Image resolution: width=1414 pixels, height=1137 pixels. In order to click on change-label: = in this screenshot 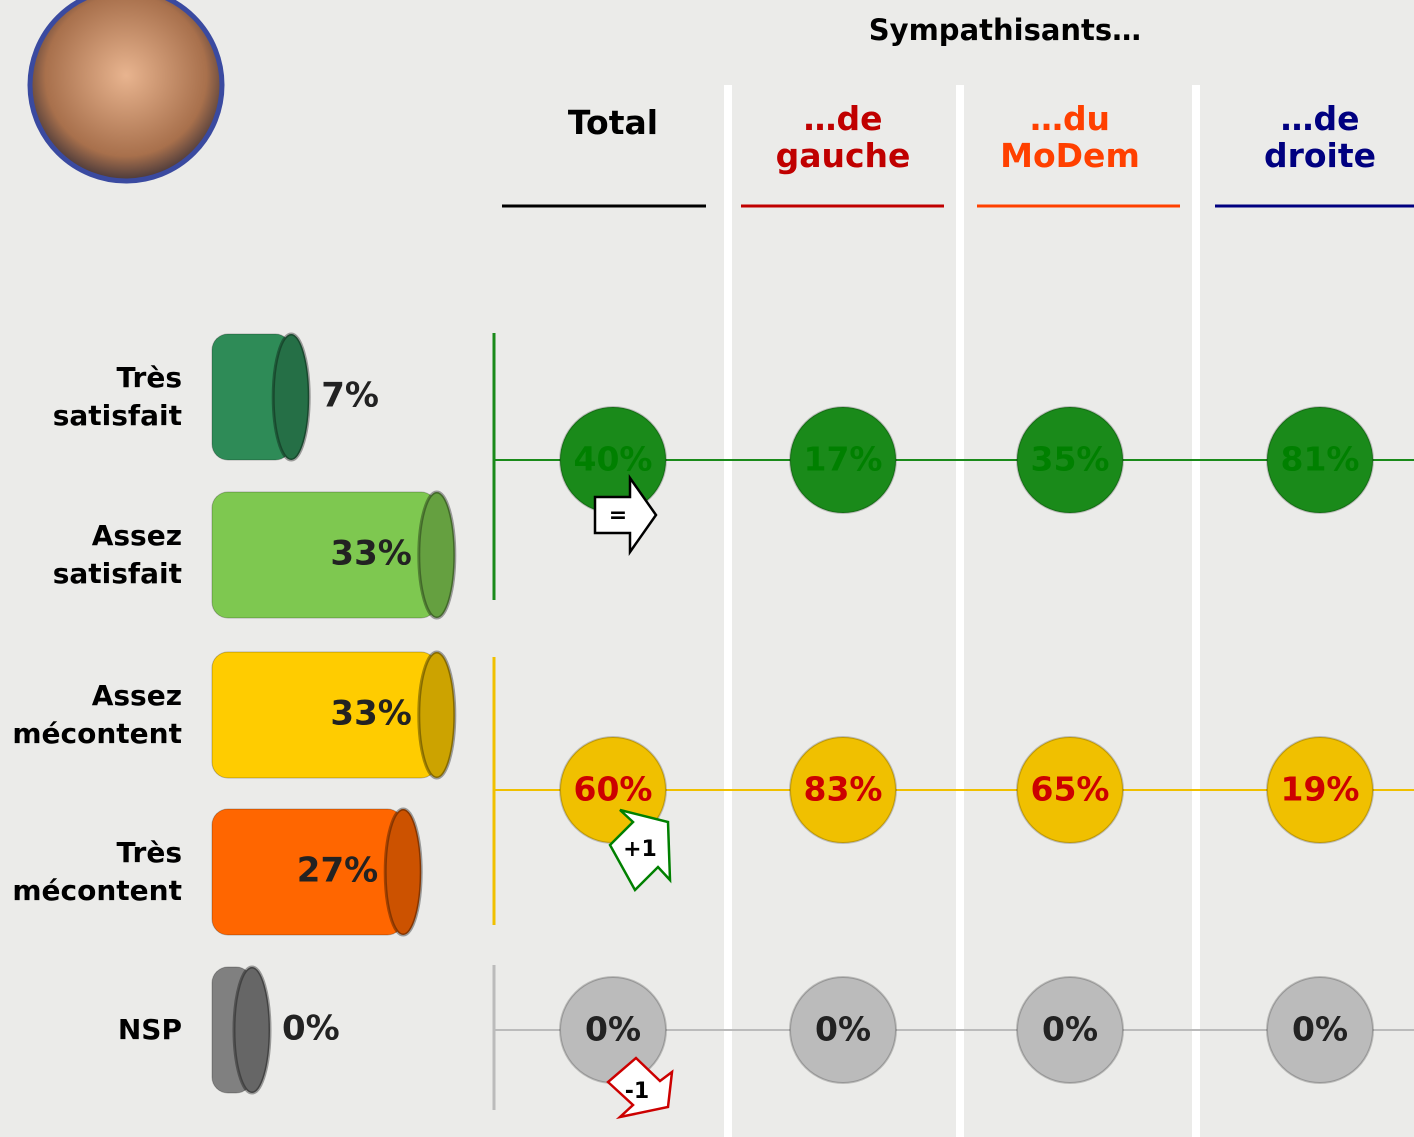, I will do `click(618, 515)`.